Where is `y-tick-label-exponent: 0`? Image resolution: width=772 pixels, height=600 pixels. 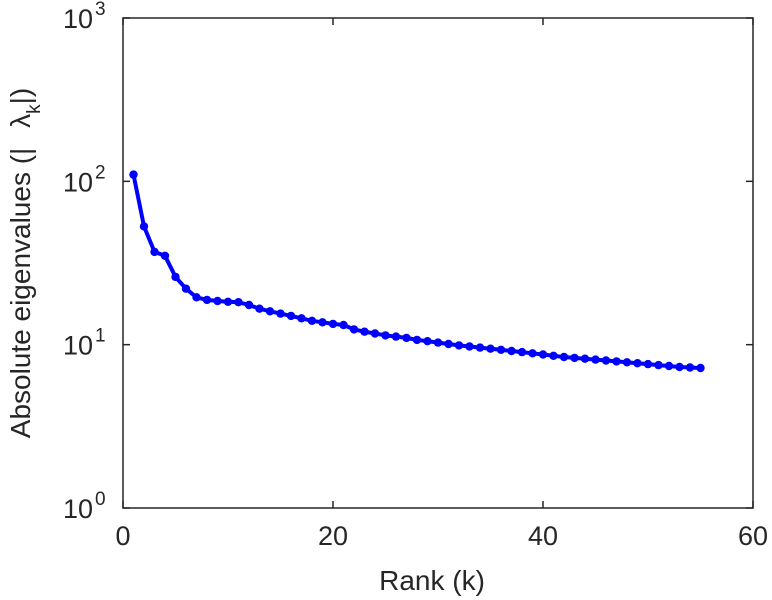 y-tick-label-exponent: 0 is located at coordinates (100, 499).